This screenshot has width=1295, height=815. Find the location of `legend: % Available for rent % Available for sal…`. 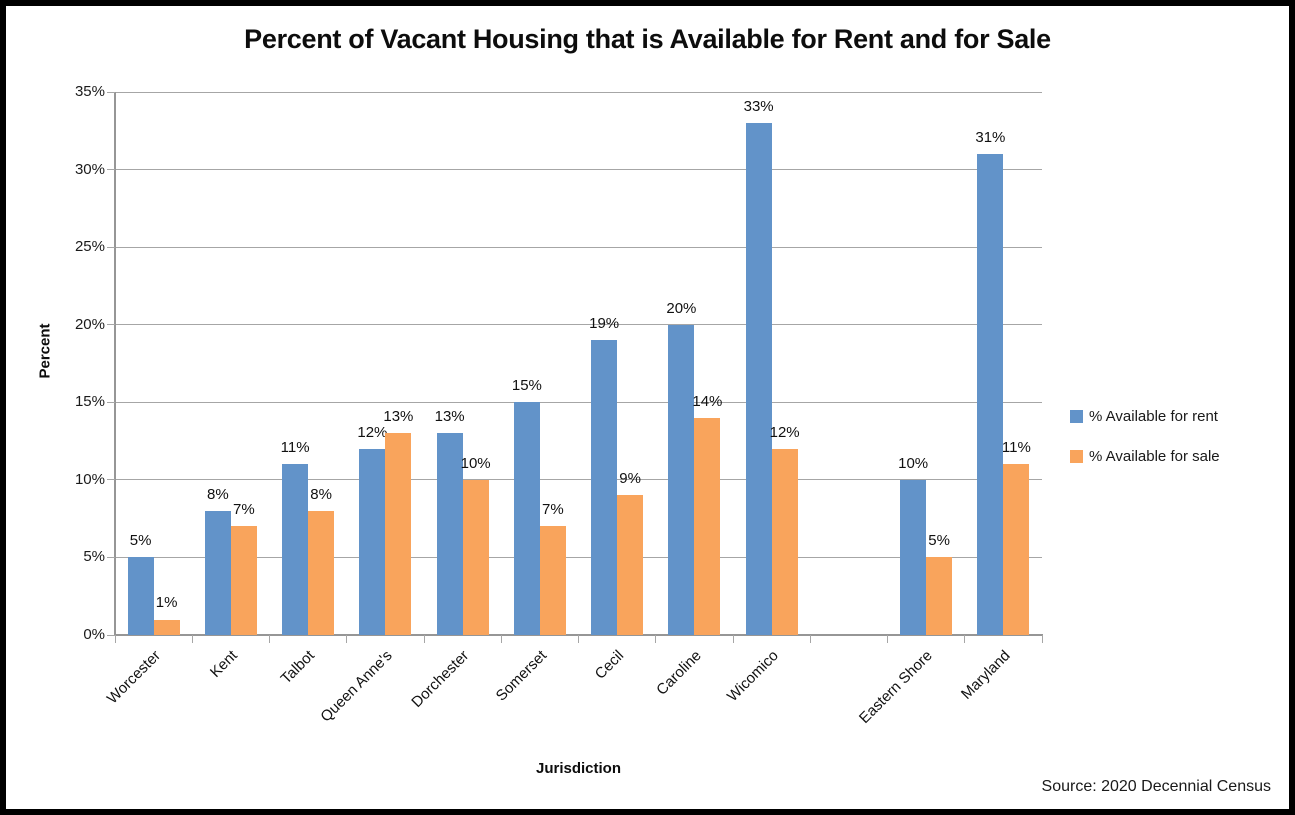

legend: % Available for rent % Available for sal… is located at coordinates (1145, 448).